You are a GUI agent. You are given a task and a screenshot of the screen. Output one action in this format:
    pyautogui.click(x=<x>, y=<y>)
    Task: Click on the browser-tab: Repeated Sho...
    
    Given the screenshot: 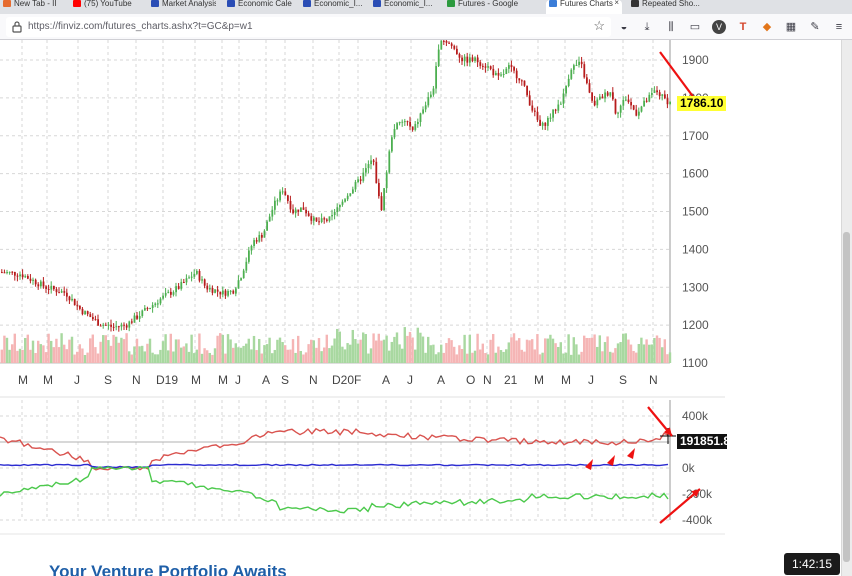 What is the action you would take?
    pyautogui.click(x=668, y=7)
    